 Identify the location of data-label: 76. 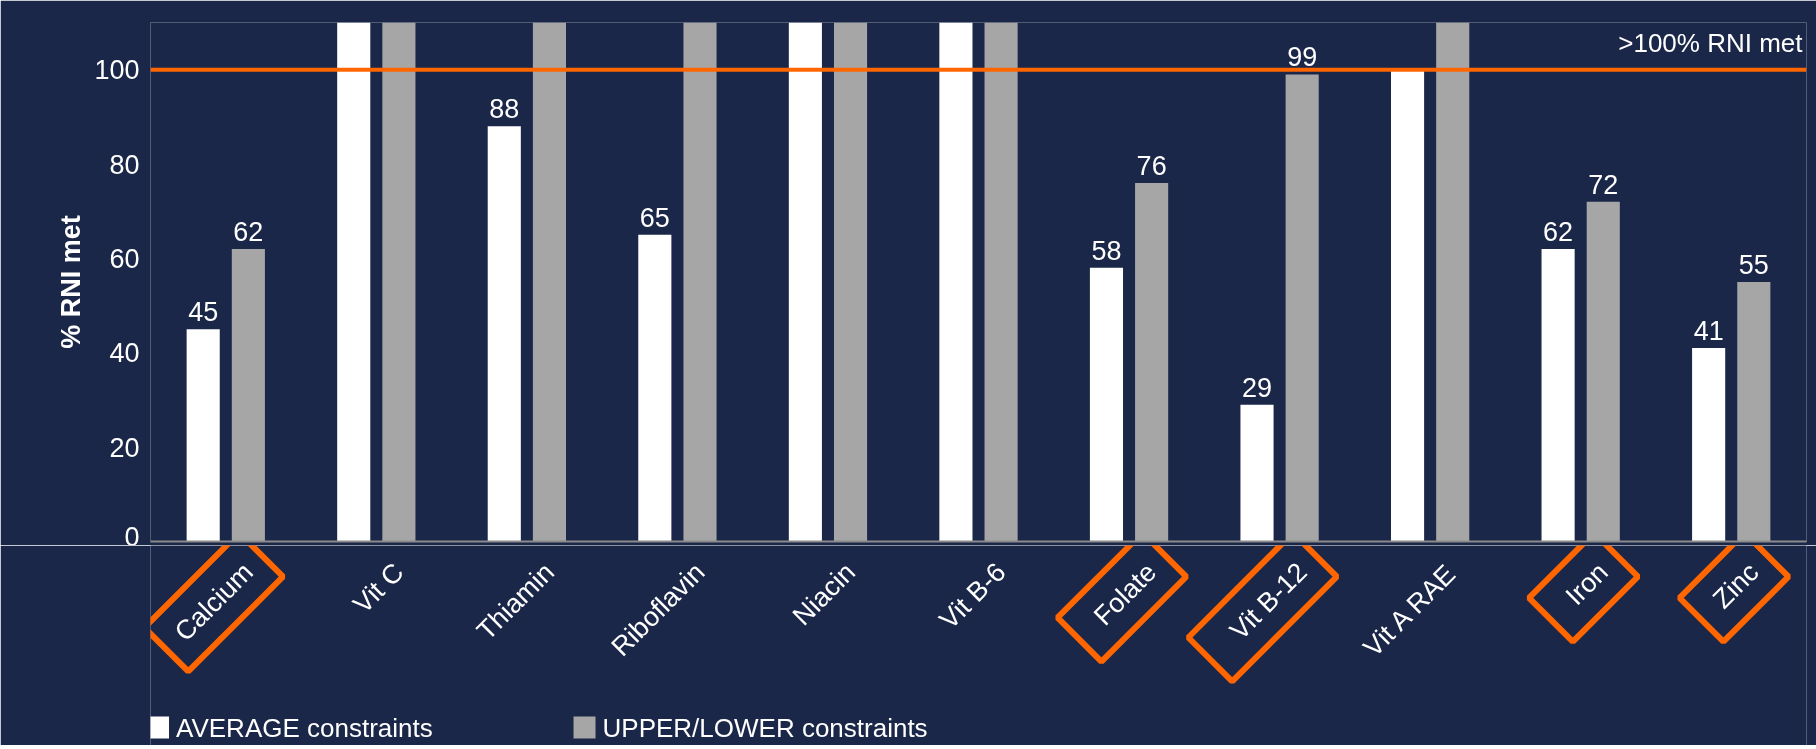
(1151, 165).